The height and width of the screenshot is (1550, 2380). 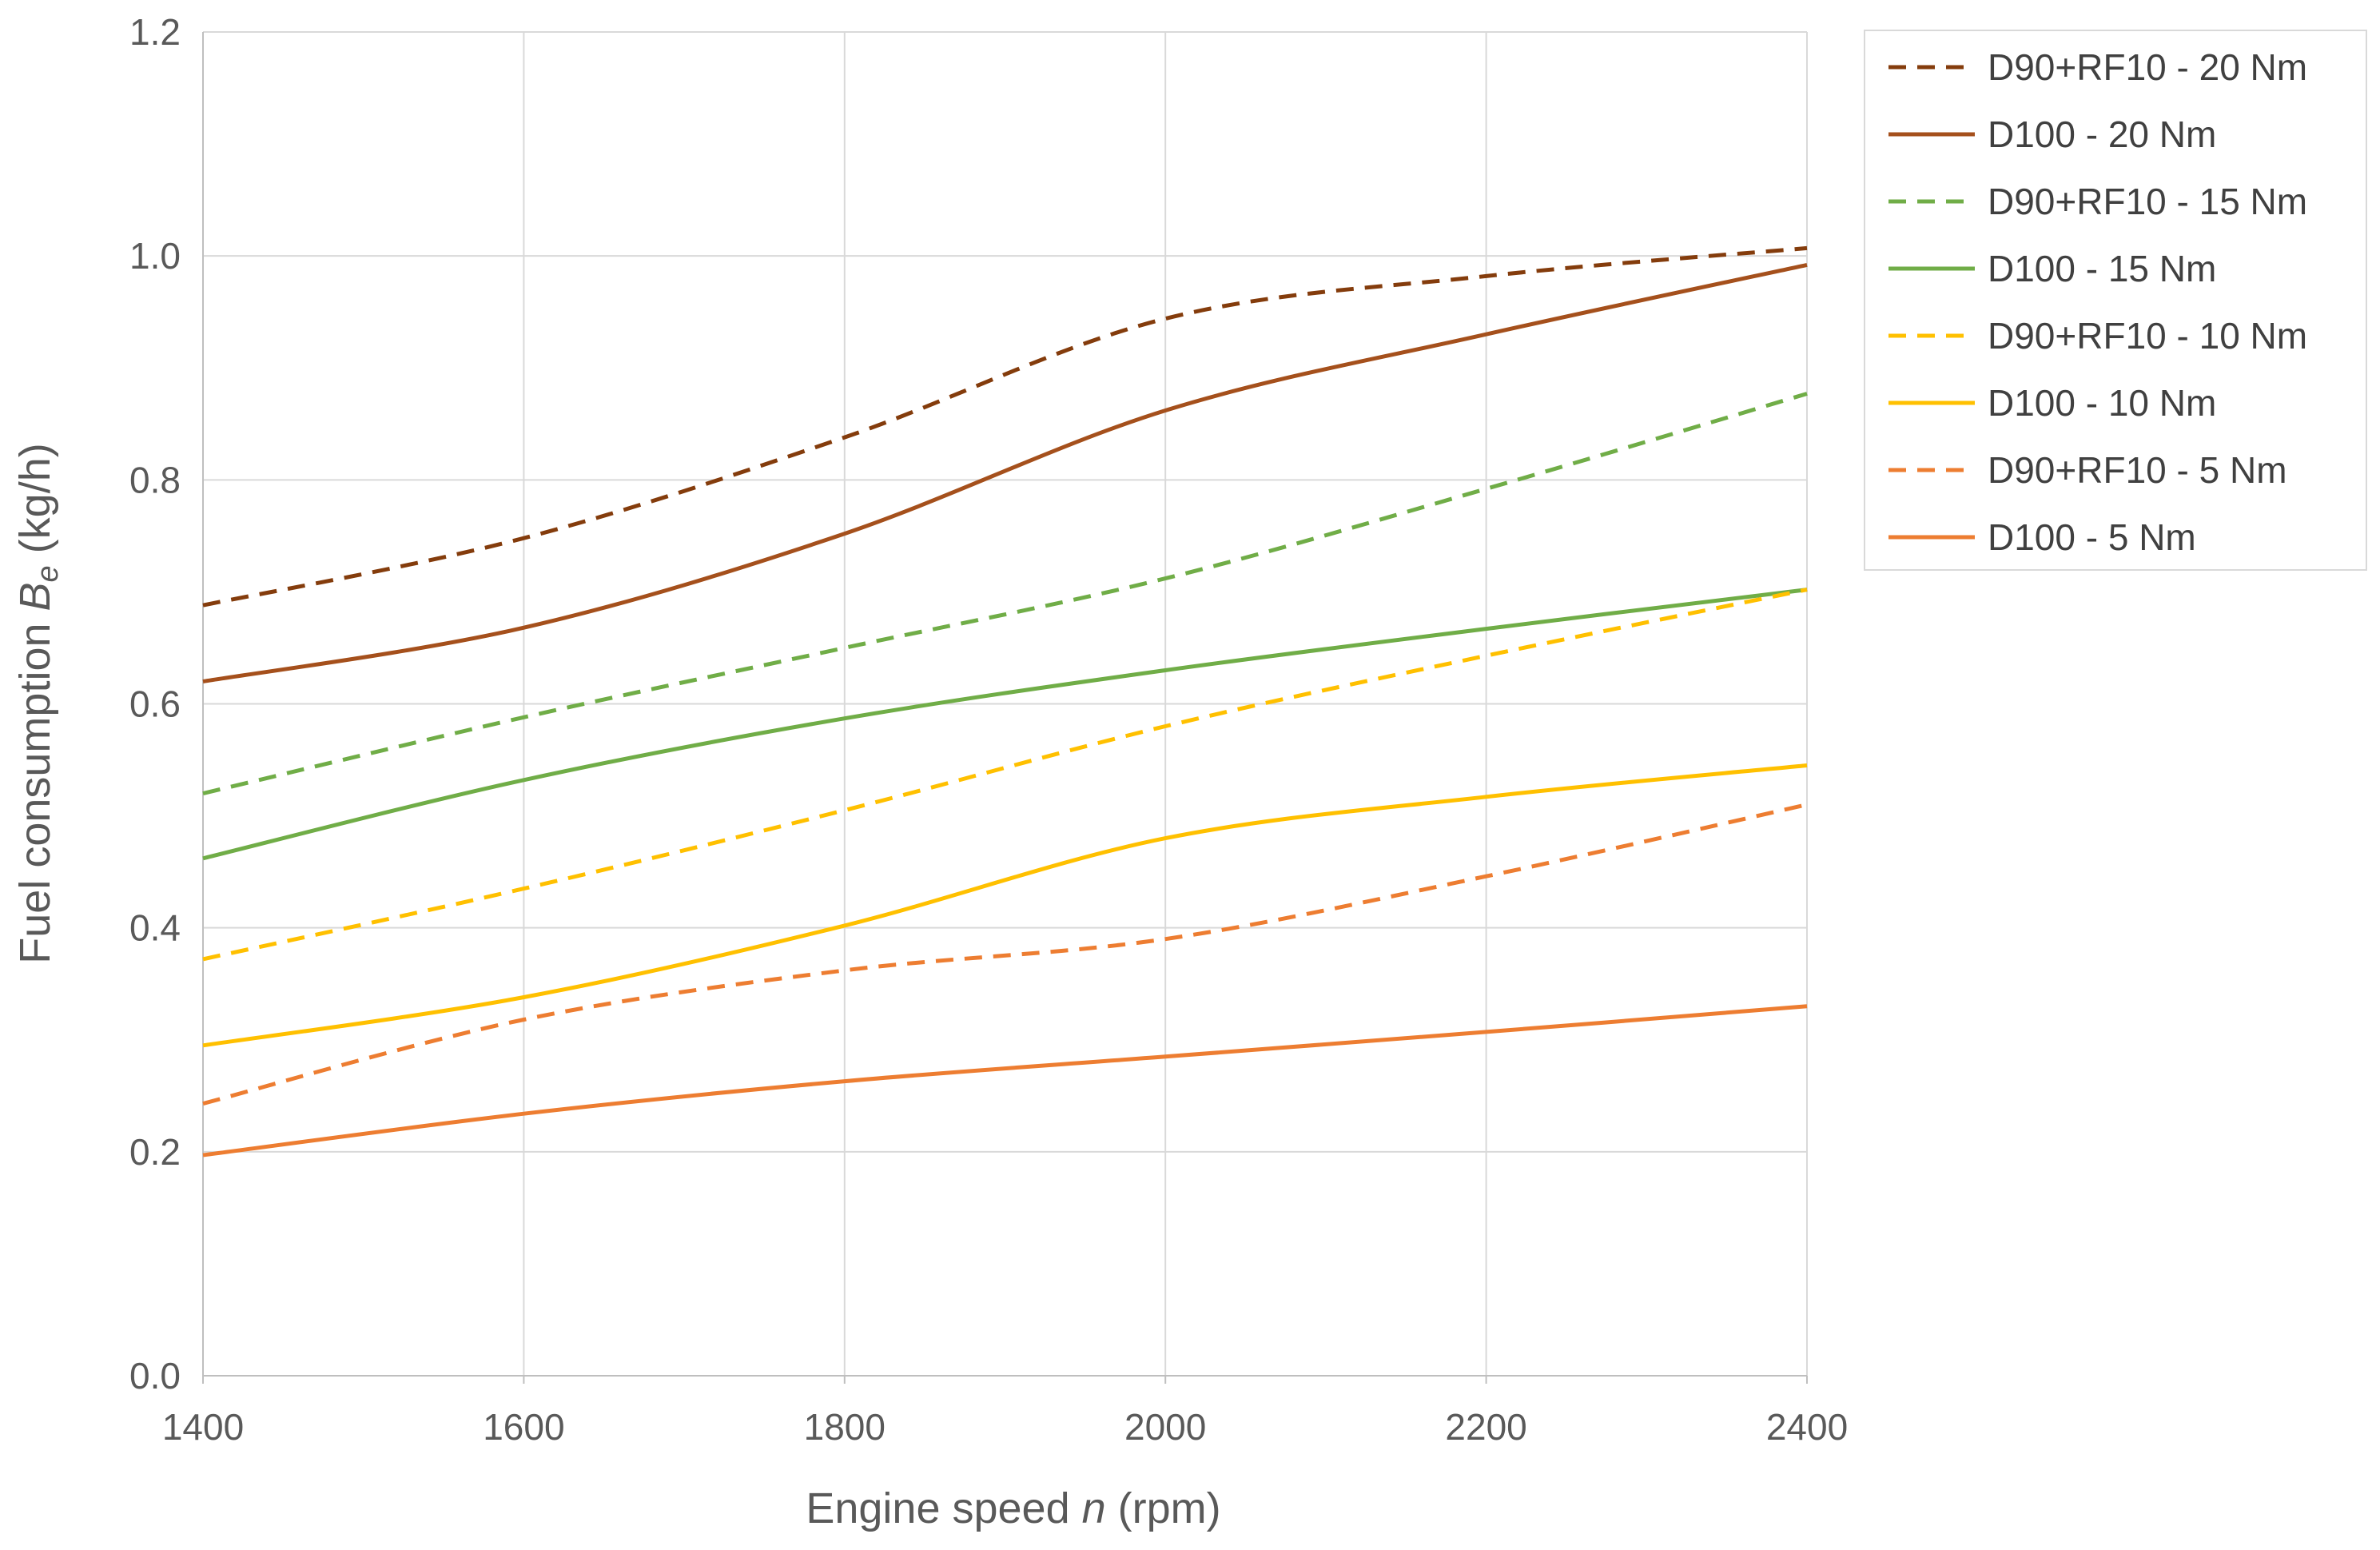 What do you see at coordinates (155, 928) in the screenshot?
I see `y-tick-label: 0.4` at bounding box center [155, 928].